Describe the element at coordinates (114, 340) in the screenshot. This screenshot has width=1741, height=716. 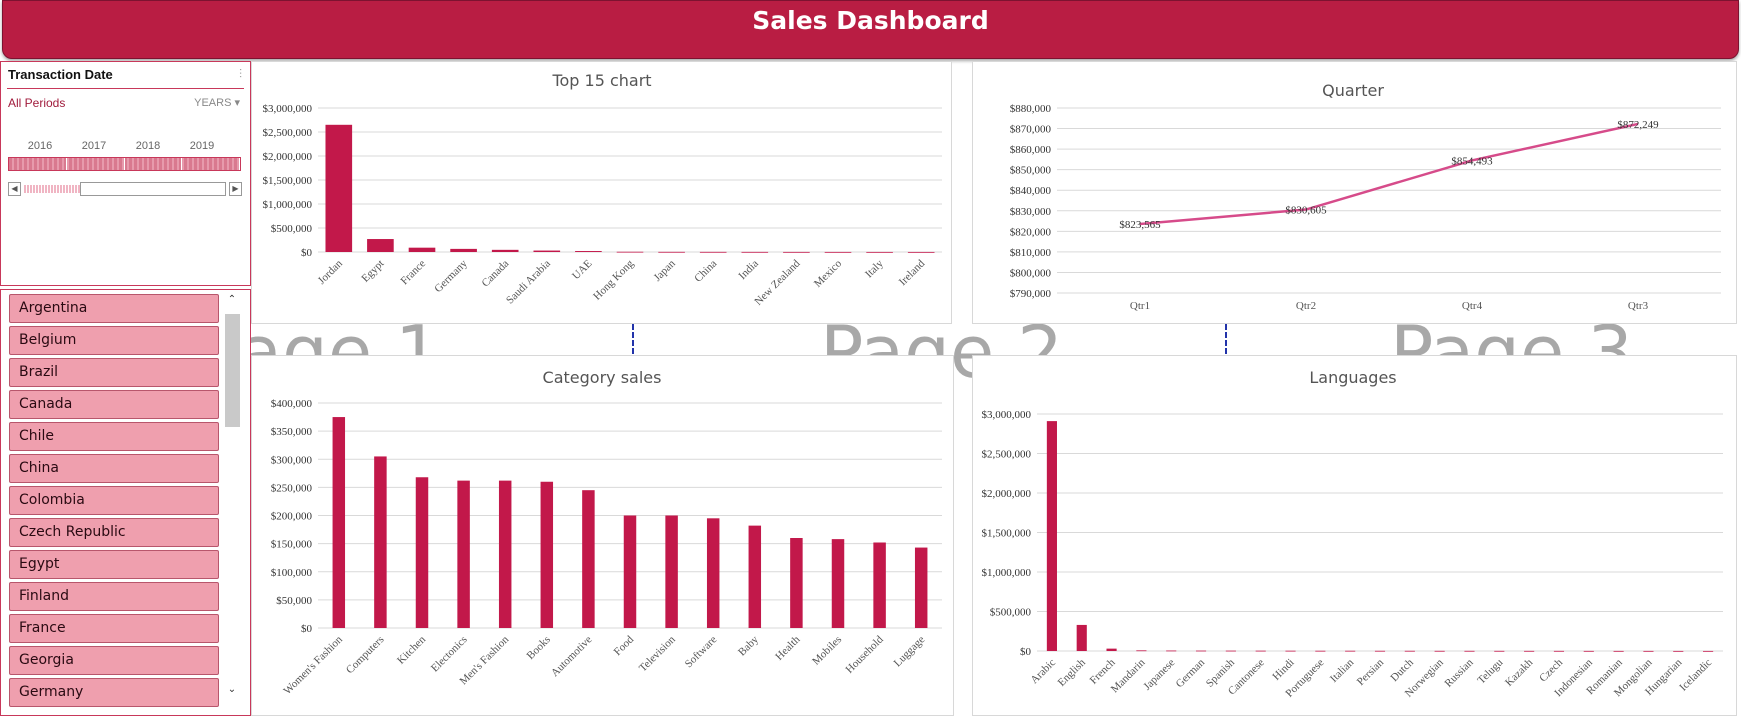
I see `slicer-item: Belgium` at that location.